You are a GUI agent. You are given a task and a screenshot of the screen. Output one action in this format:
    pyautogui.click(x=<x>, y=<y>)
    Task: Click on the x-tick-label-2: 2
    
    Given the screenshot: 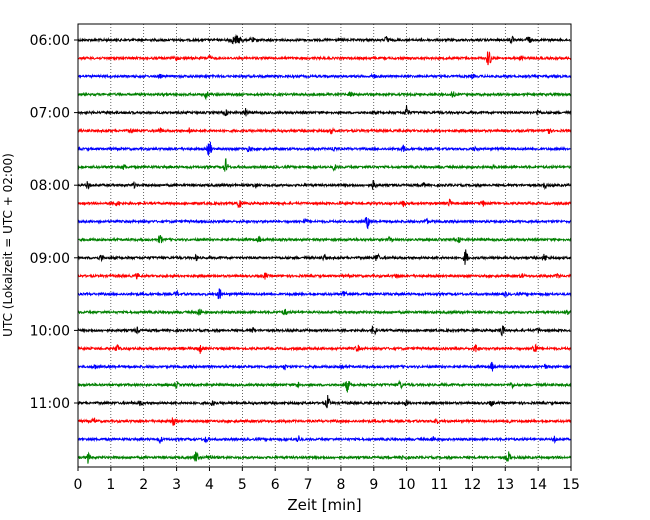 What is the action you would take?
    pyautogui.click(x=143, y=485)
    